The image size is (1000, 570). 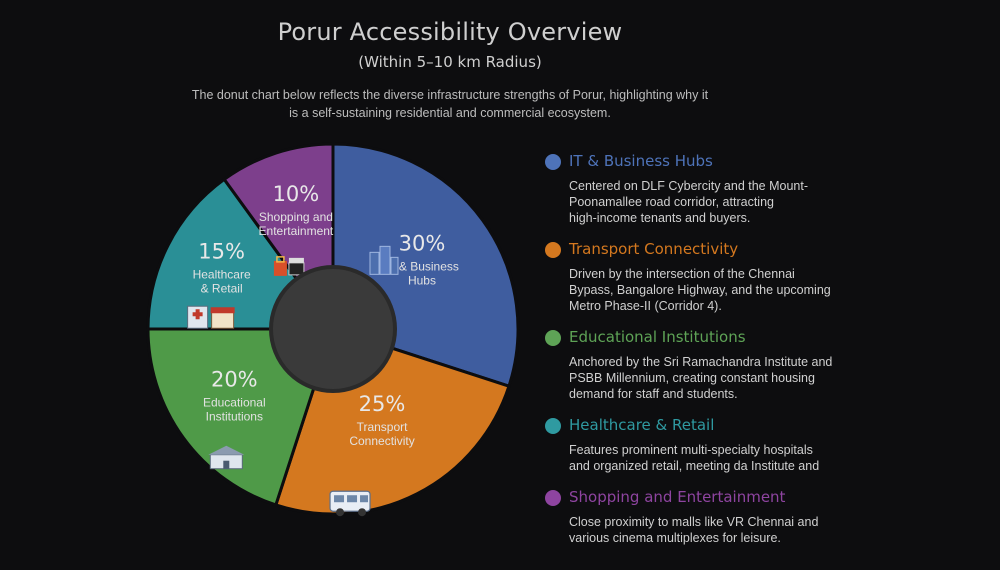 I want to click on slice-name-label: Connectivity, so click(x=381, y=441).